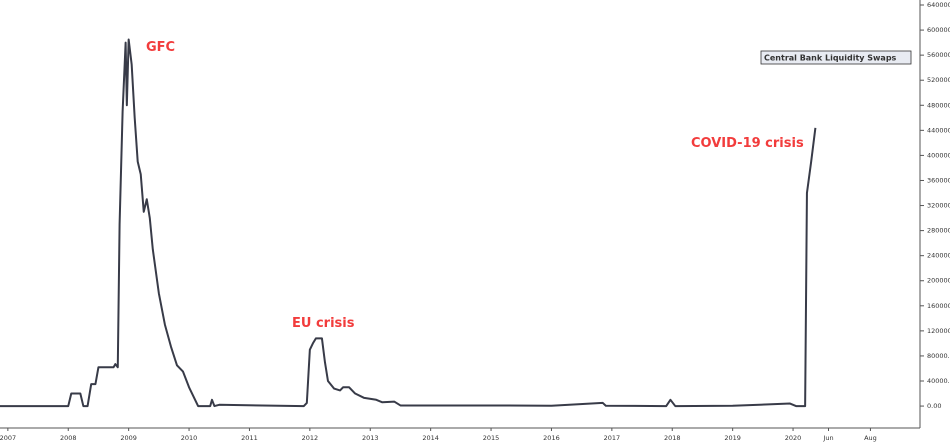 The image size is (950, 444). Describe the element at coordinates (938, 331) in the screenshot. I see `y-tick-label: 120000.00` at that location.